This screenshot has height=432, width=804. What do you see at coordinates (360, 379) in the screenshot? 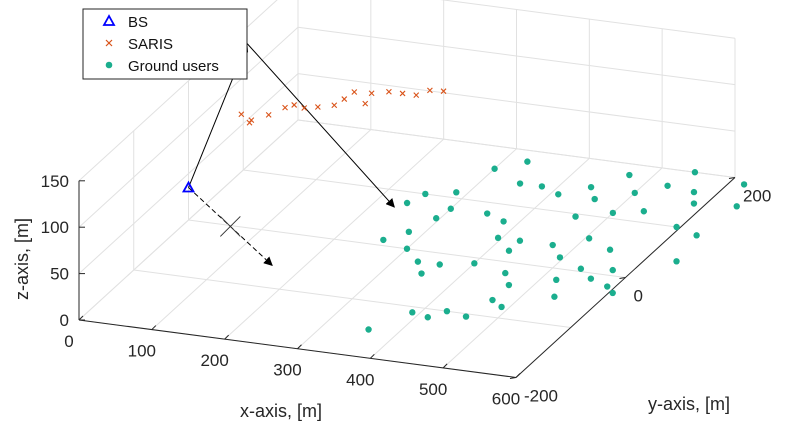
I see `x-tick-label: 400` at bounding box center [360, 379].